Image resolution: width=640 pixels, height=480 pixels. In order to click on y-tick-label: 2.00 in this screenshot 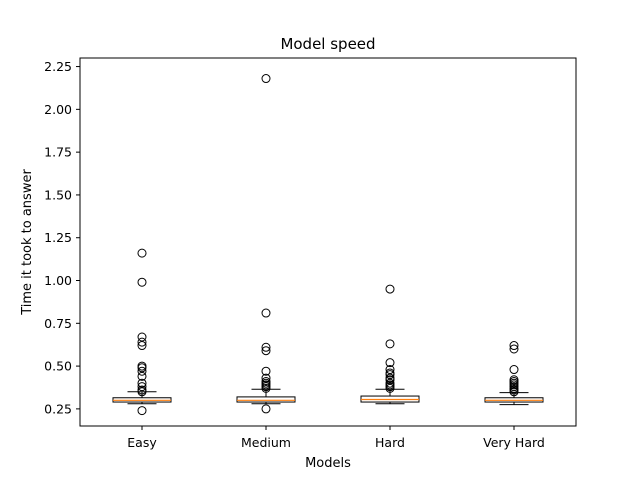, I will do `click(58, 109)`.